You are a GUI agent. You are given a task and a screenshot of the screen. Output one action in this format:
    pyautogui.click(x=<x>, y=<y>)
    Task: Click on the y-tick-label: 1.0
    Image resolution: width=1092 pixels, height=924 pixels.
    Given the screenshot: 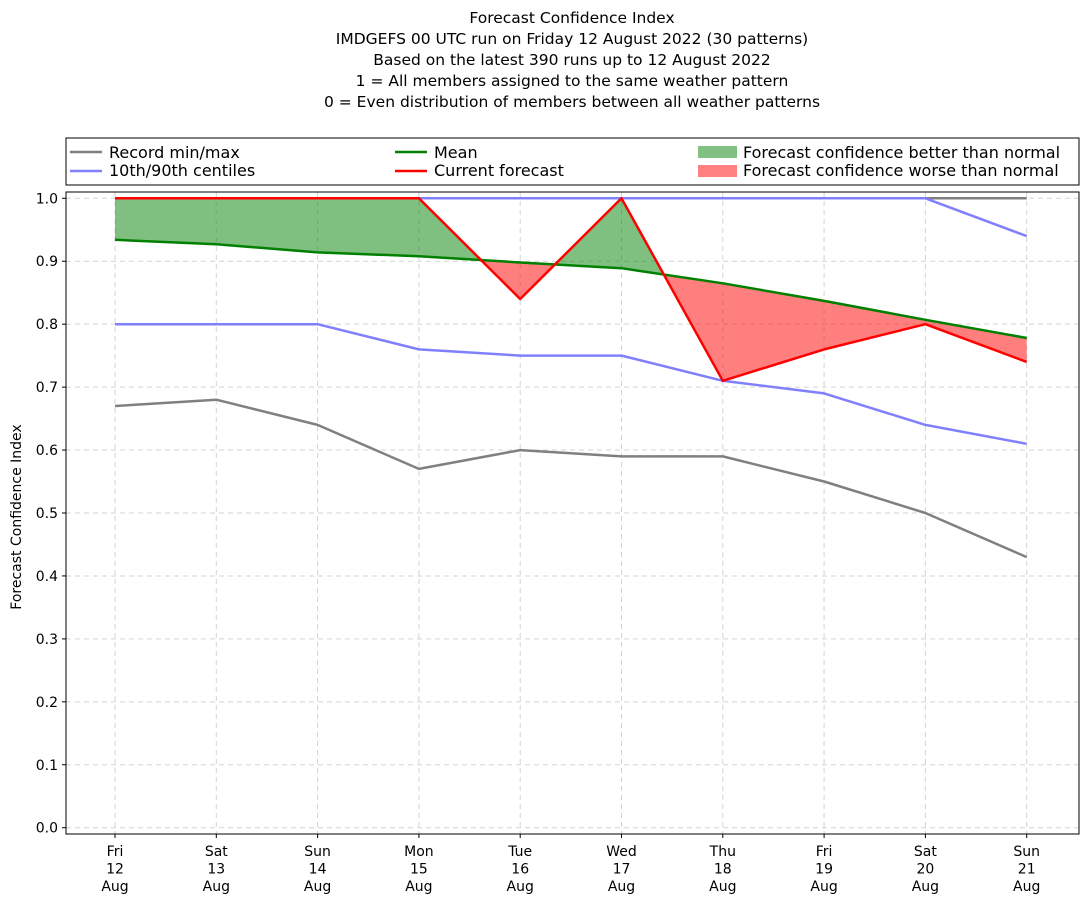 What is the action you would take?
    pyautogui.click(x=47, y=199)
    